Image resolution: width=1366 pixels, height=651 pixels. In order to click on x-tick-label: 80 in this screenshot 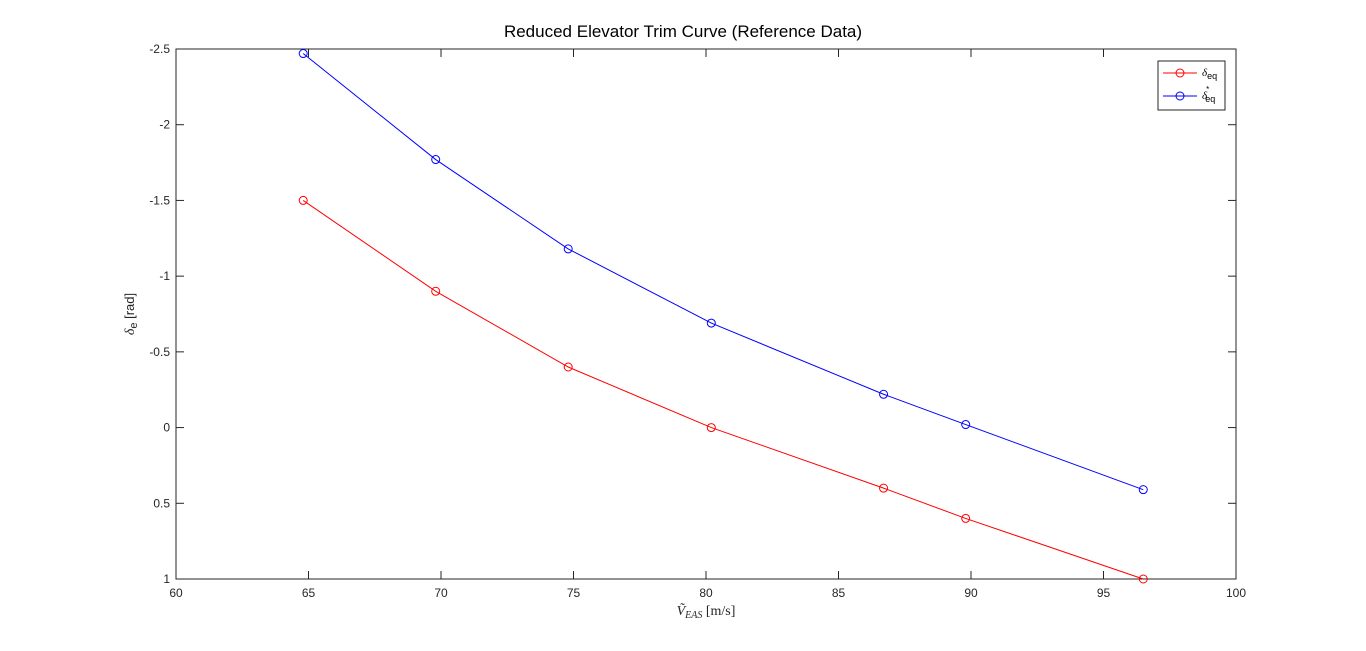, I will do `click(706, 593)`.